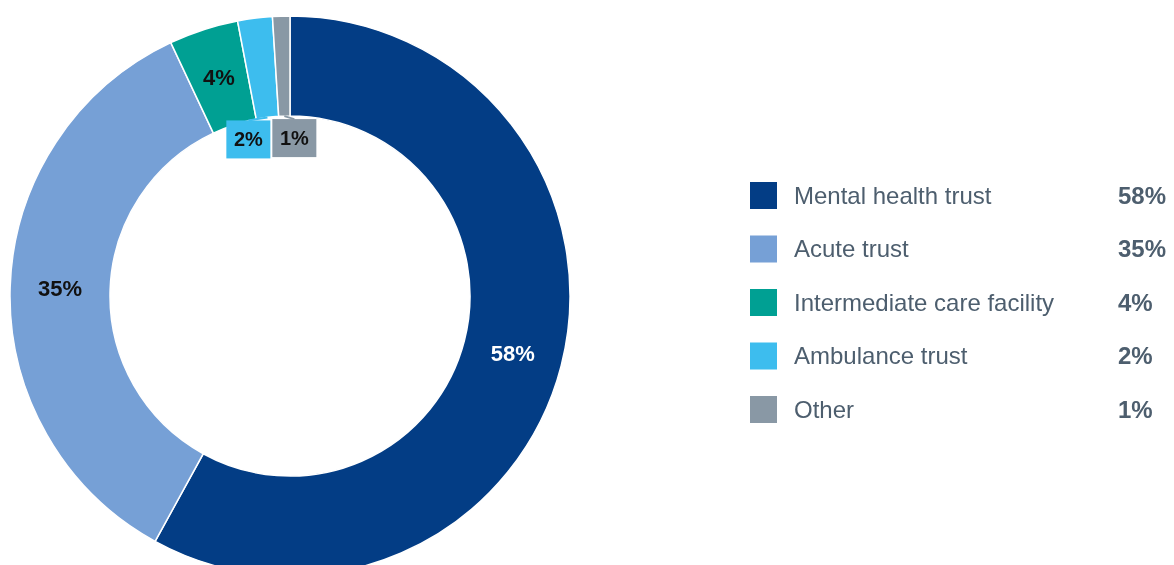 This screenshot has height=565, width=1174. I want to click on text: 58%, so click(1142, 195).